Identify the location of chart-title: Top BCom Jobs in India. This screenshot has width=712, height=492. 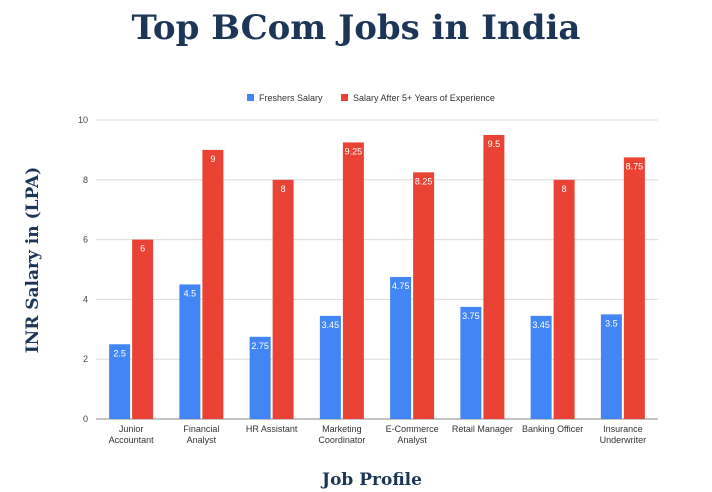
(356, 28).